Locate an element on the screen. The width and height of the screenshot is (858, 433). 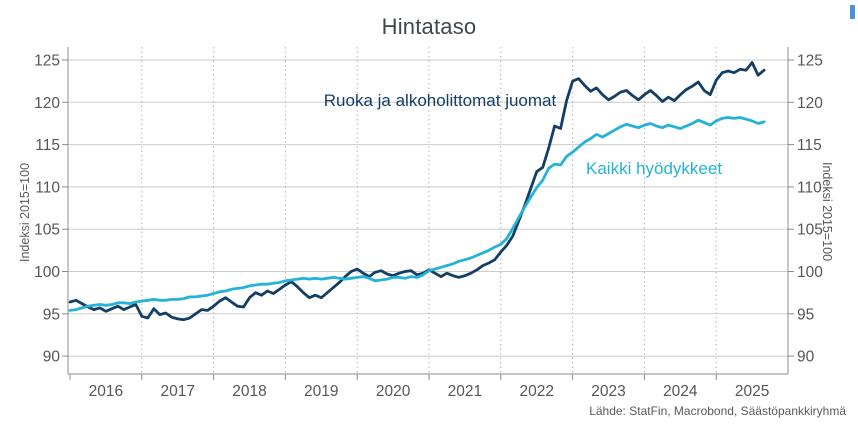
chart-title: Hintataso is located at coordinates (429, 26).